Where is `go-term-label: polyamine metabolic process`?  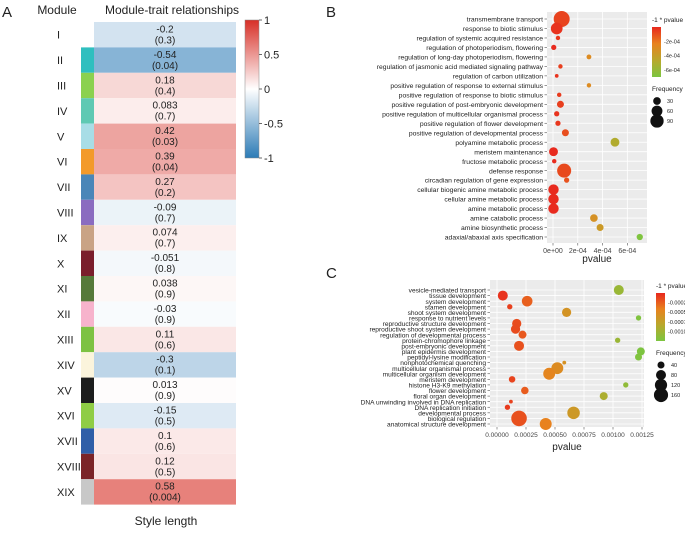
go-term-label: polyamine metabolic process is located at coordinates (499, 143).